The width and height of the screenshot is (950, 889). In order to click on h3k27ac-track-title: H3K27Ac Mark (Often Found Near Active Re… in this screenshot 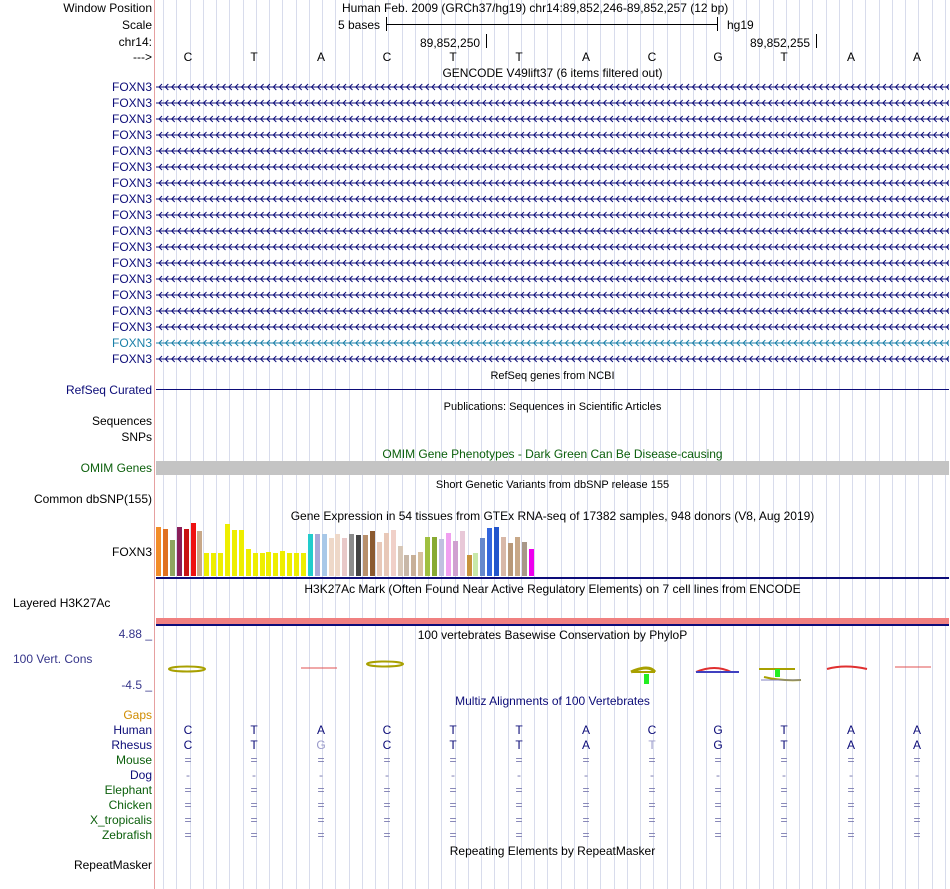, I will do `click(552, 589)`.